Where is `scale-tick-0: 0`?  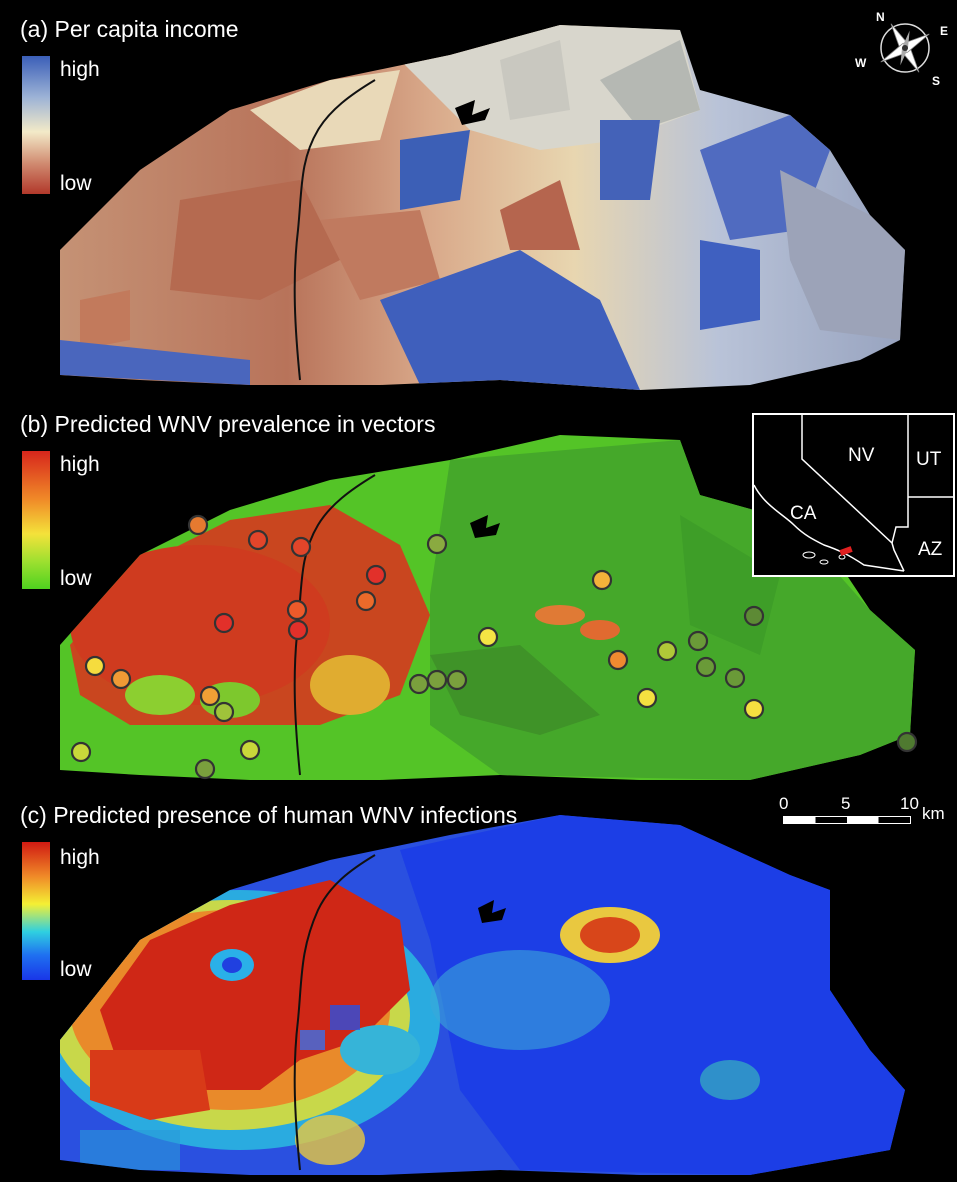 scale-tick-0: 0 is located at coordinates (784, 803).